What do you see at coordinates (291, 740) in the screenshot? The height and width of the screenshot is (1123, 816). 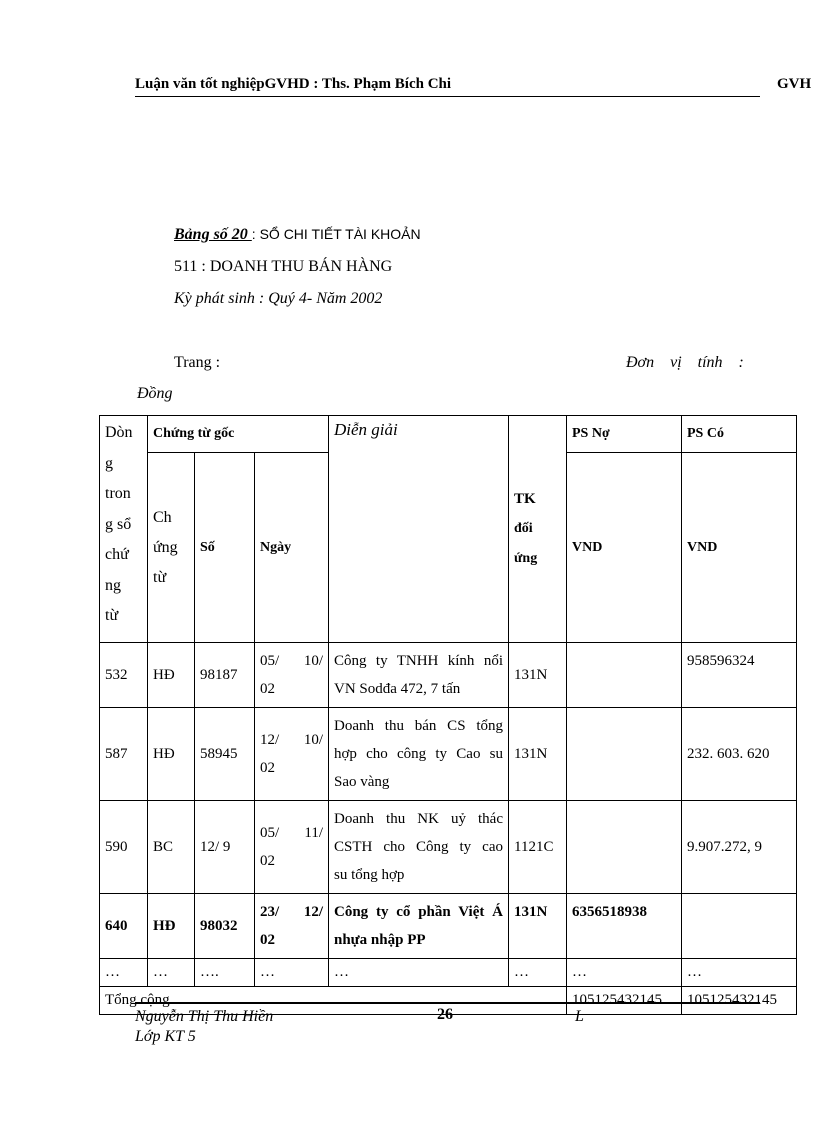 I see `date-line: 12/ 10/` at bounding box center [291, 740].